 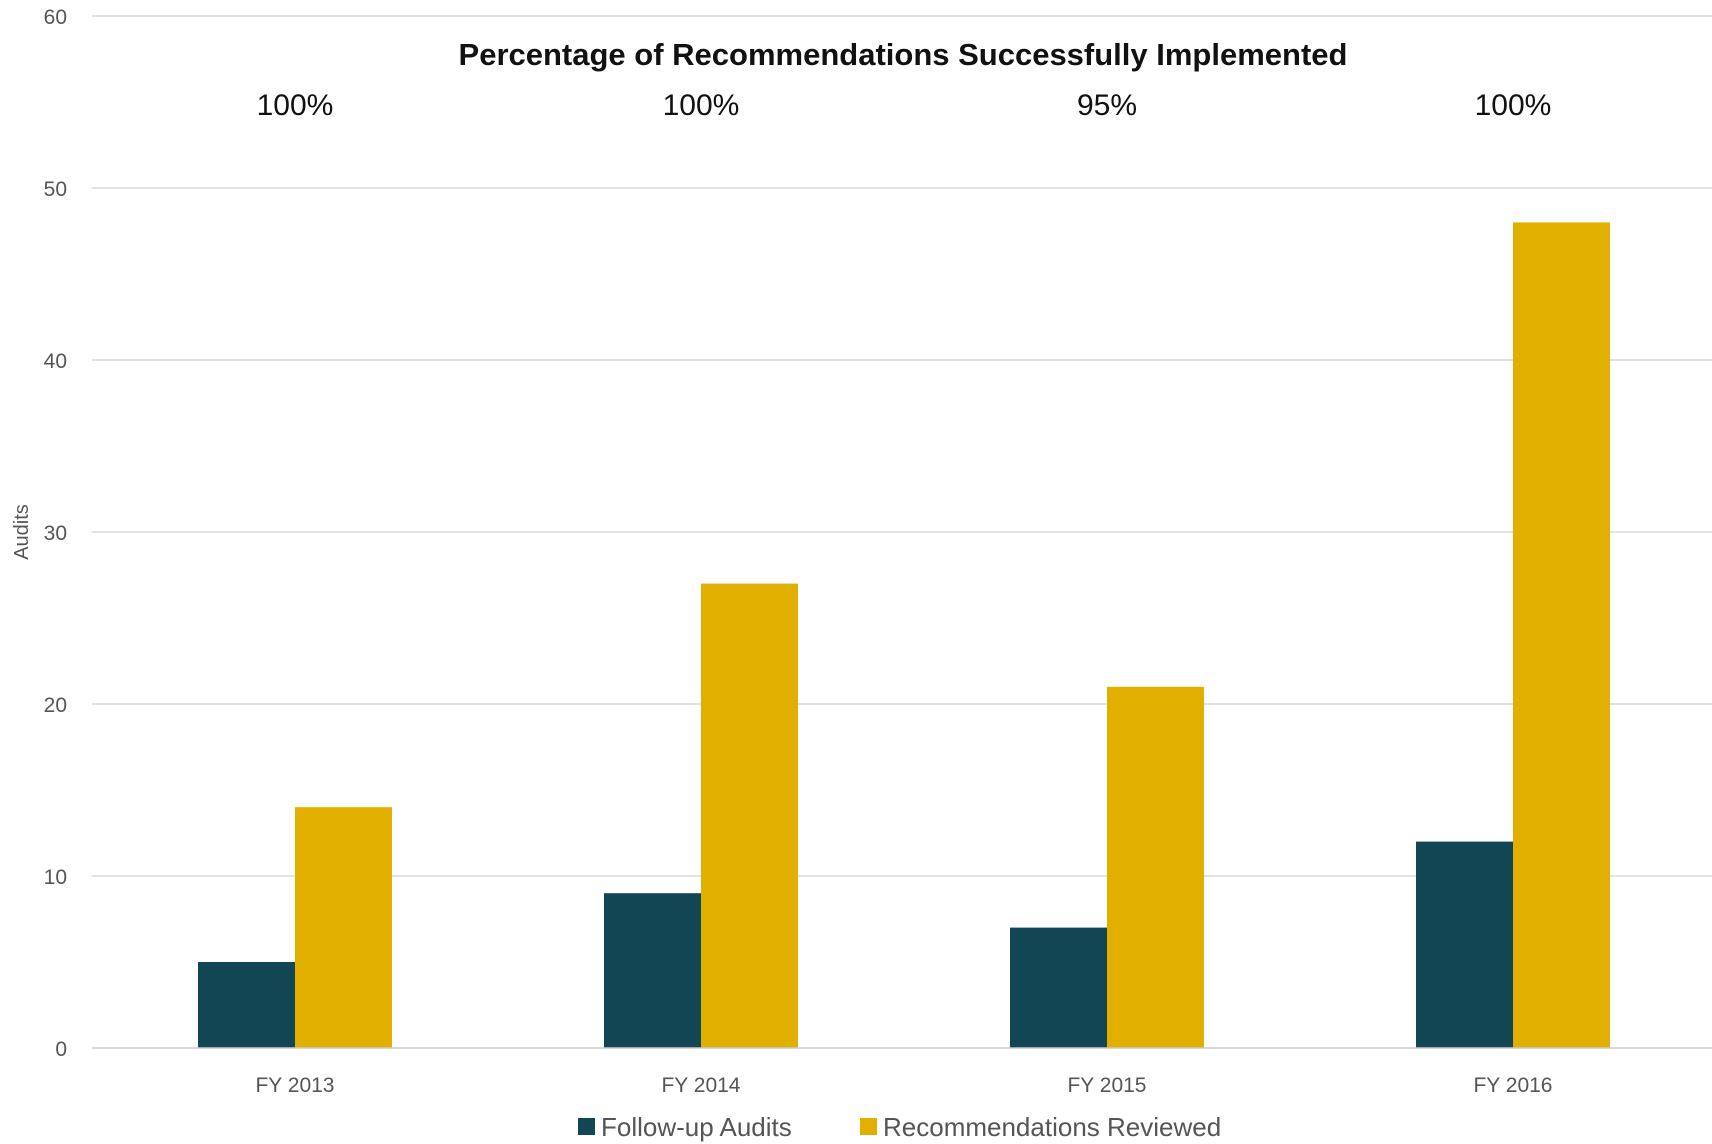 What do you see at coordinates (1107, 105) in the screenshot?
I see `percentage-label: 95%` at bounding box center [1107, 105].